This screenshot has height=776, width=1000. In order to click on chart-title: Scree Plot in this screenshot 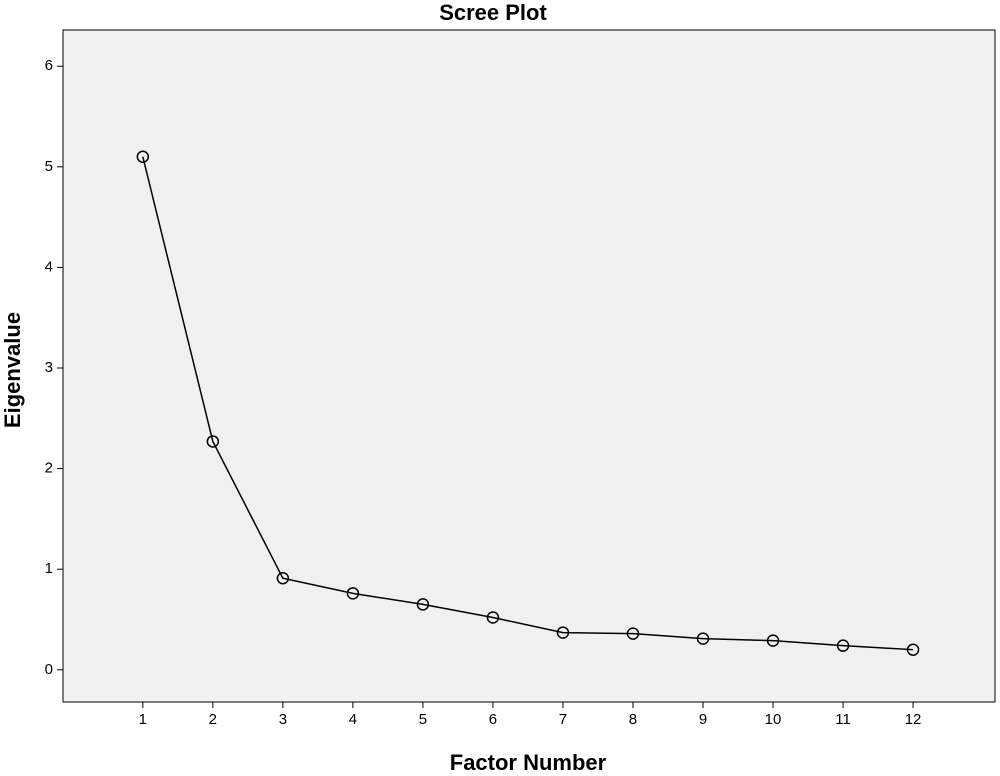, I will do `click(493, 12)`.